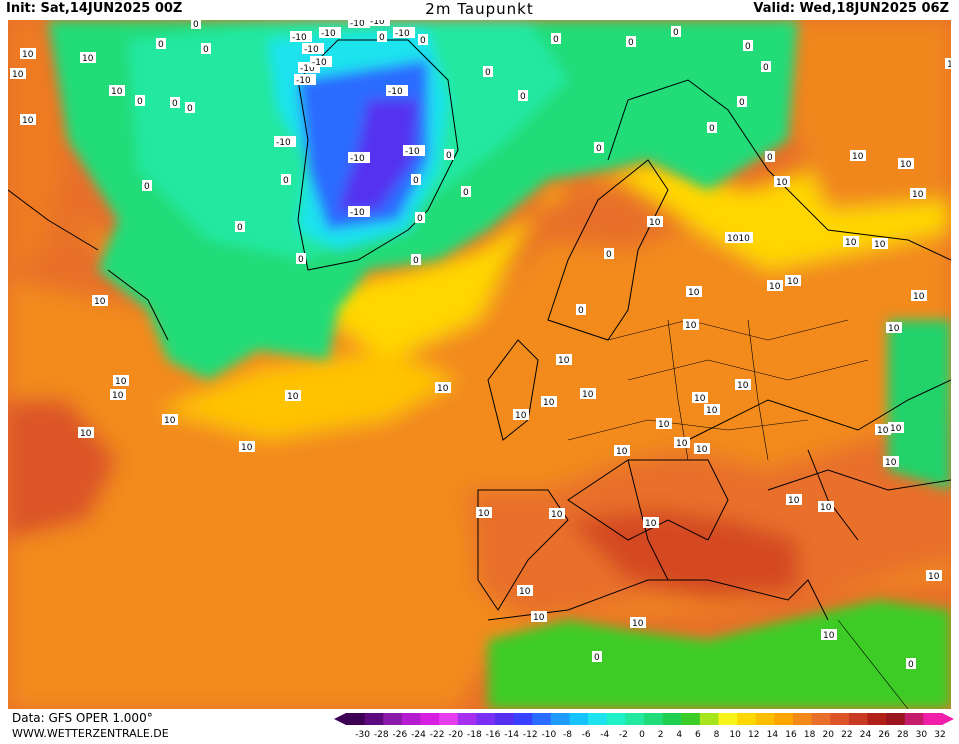  Describe the element at coordinates (698, 735) in the screenshot. I see `colorbar-tick-label: 6` at that location.